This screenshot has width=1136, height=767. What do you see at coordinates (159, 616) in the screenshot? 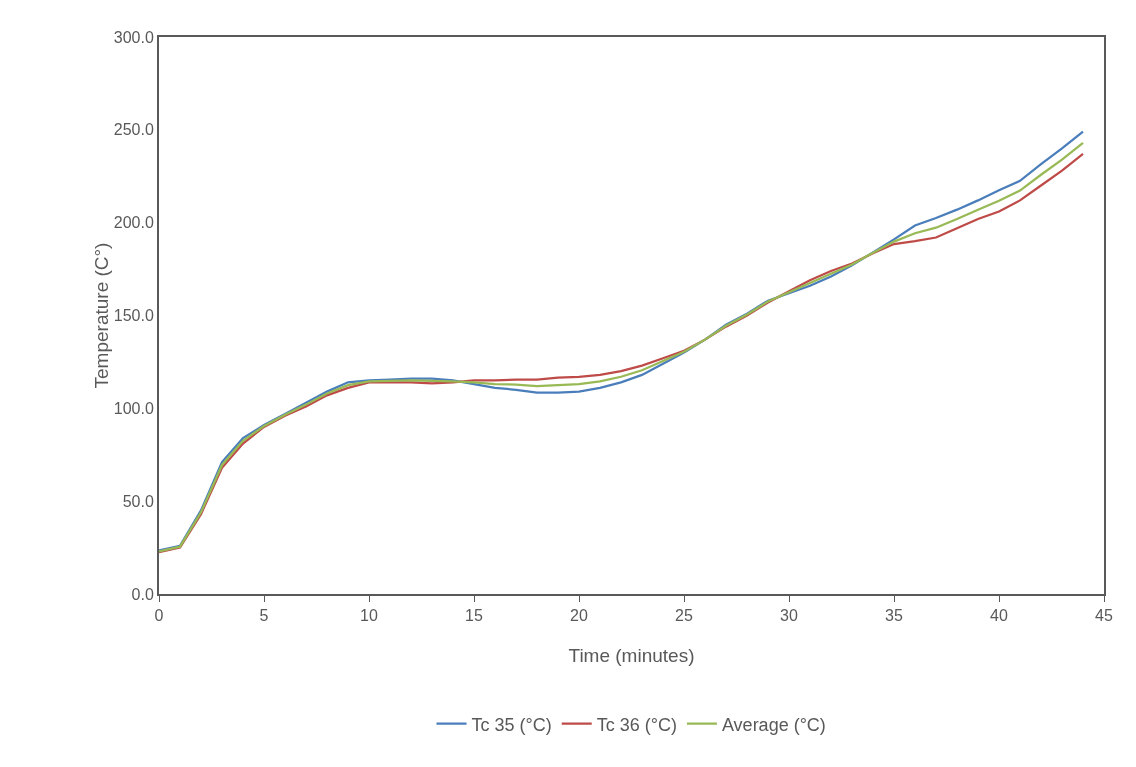
I see `x-tick-label: 0` at bounding box center [159, 616].